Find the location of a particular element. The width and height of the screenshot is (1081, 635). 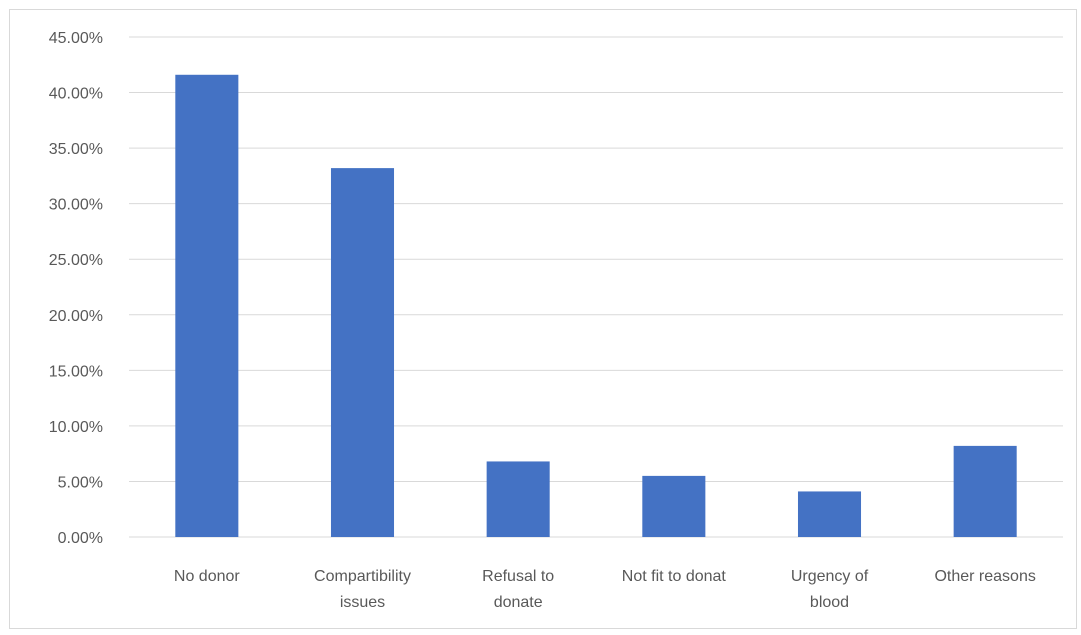

x-category-label: Not fit to donat is located at coordinates (674, 576).